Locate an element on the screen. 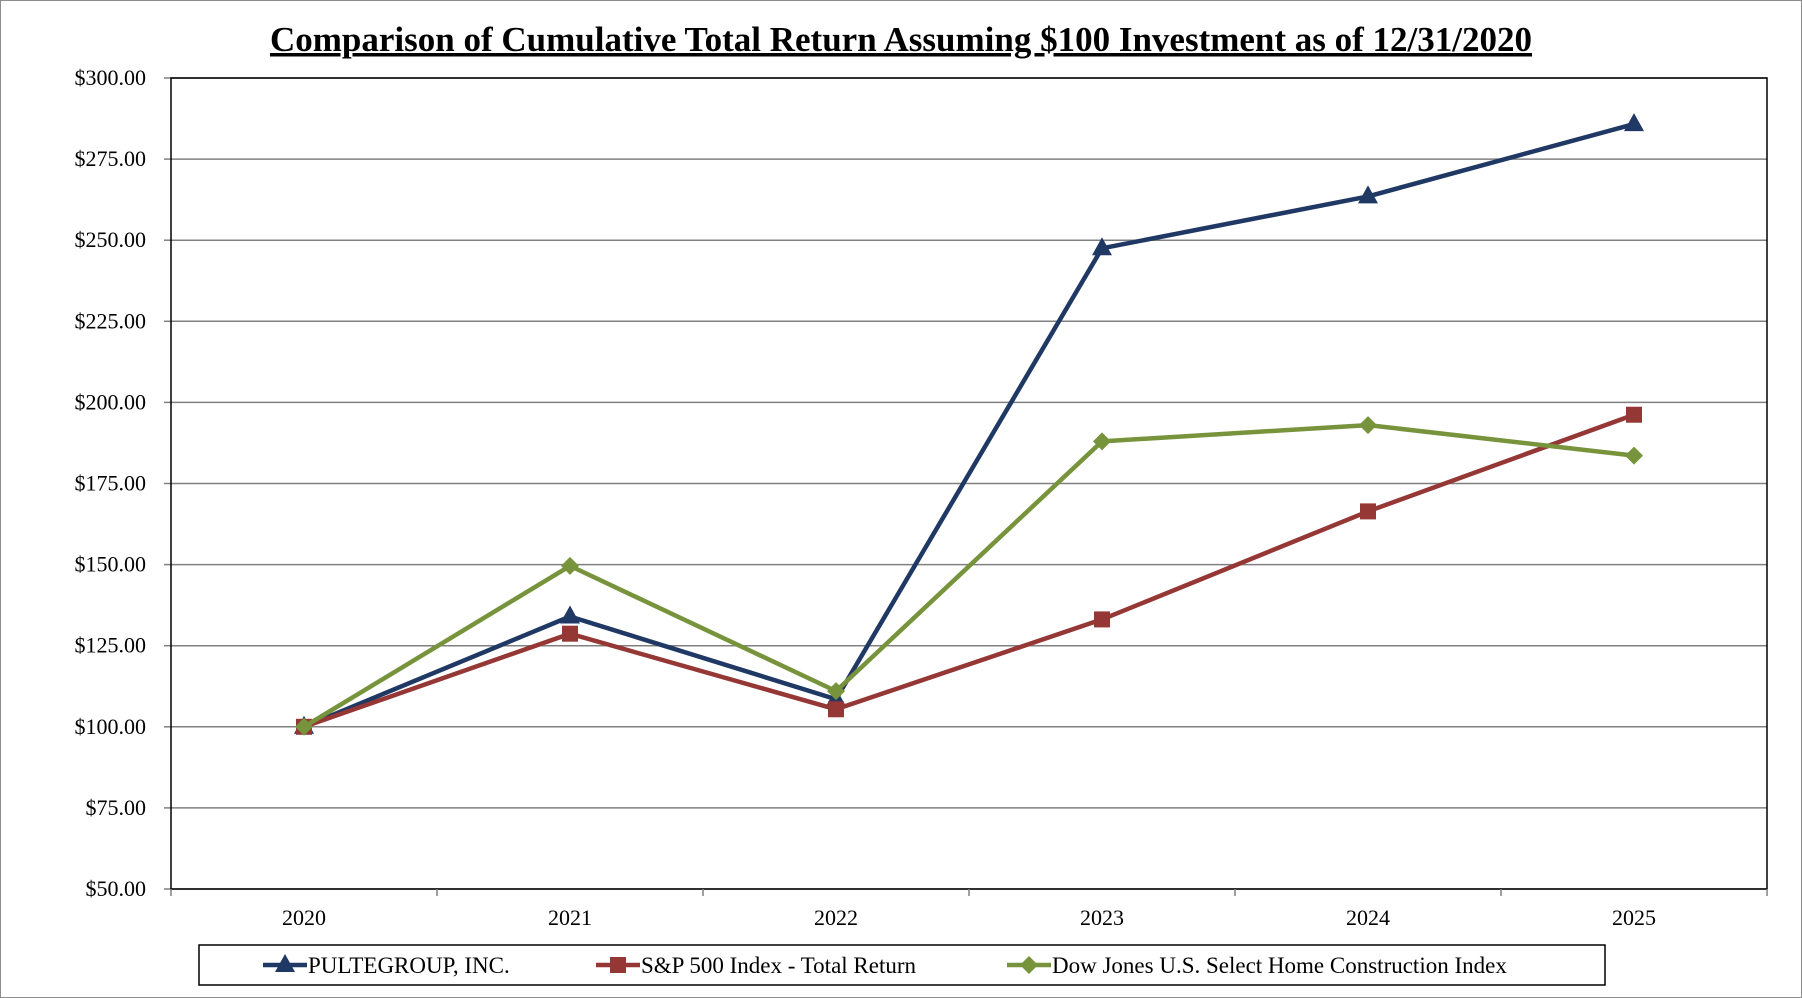 The width and height of the screenshot is (1802, 998). legend-label: S&P 500 Index - Total Return is located at coordinates (779, 965).